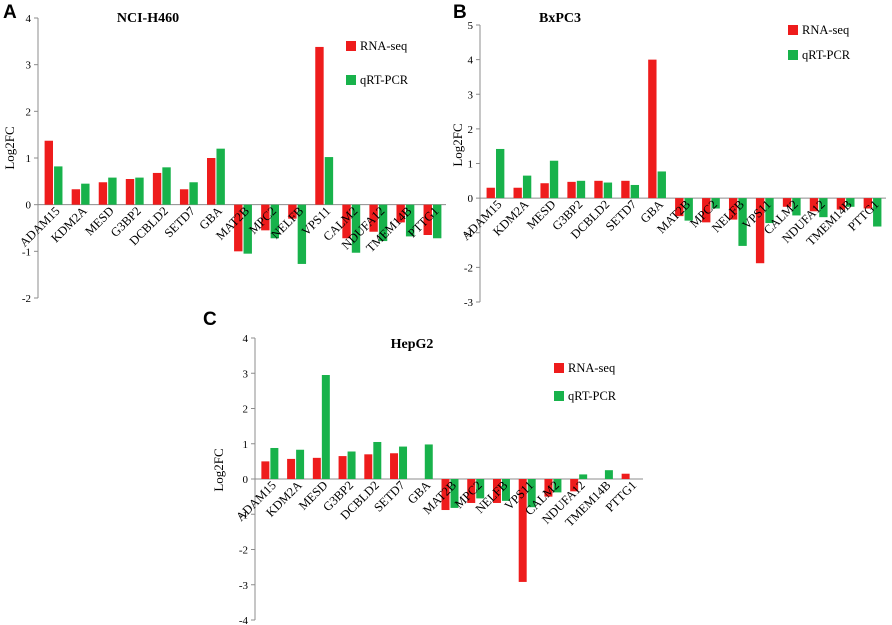  Describe the element at coordinates (130, 192) in the screenshot. I see `bar-rna-seq-g3bp2` at that location.